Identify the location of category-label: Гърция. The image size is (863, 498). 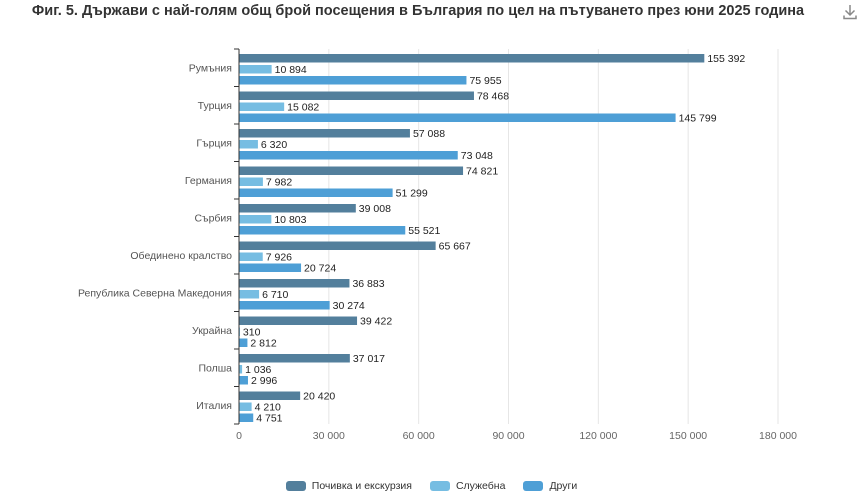
(214, 143).